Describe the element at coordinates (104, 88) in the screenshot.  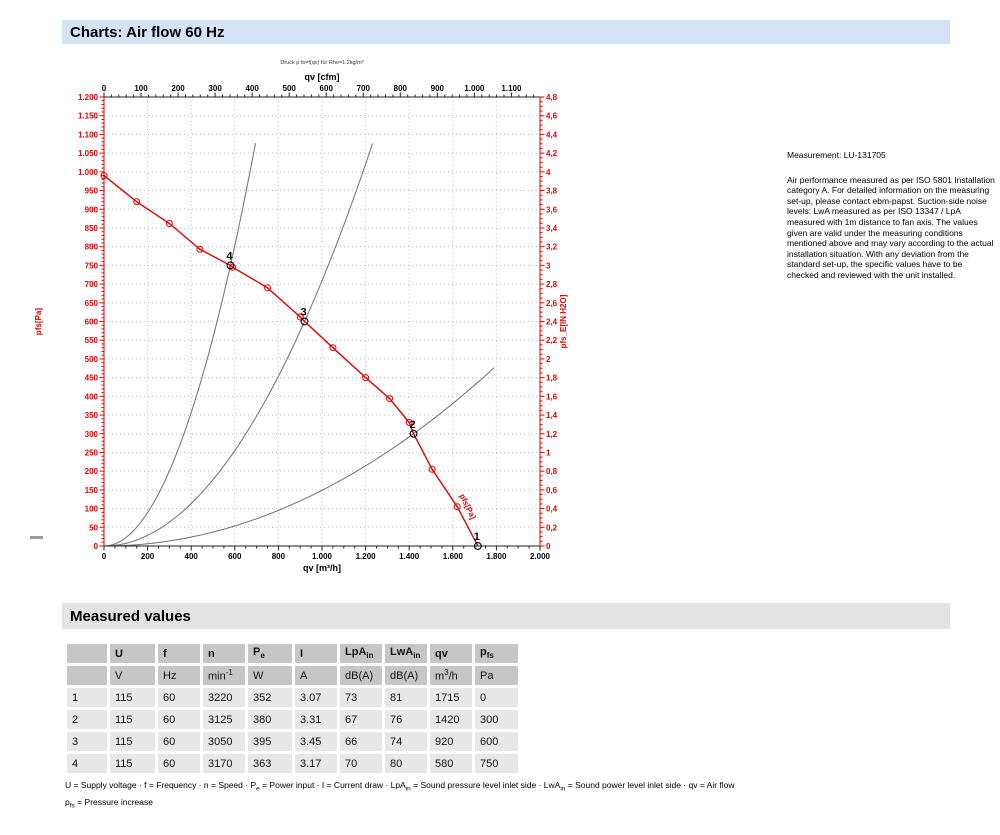
I see `top-tick-label: 0` at that location.